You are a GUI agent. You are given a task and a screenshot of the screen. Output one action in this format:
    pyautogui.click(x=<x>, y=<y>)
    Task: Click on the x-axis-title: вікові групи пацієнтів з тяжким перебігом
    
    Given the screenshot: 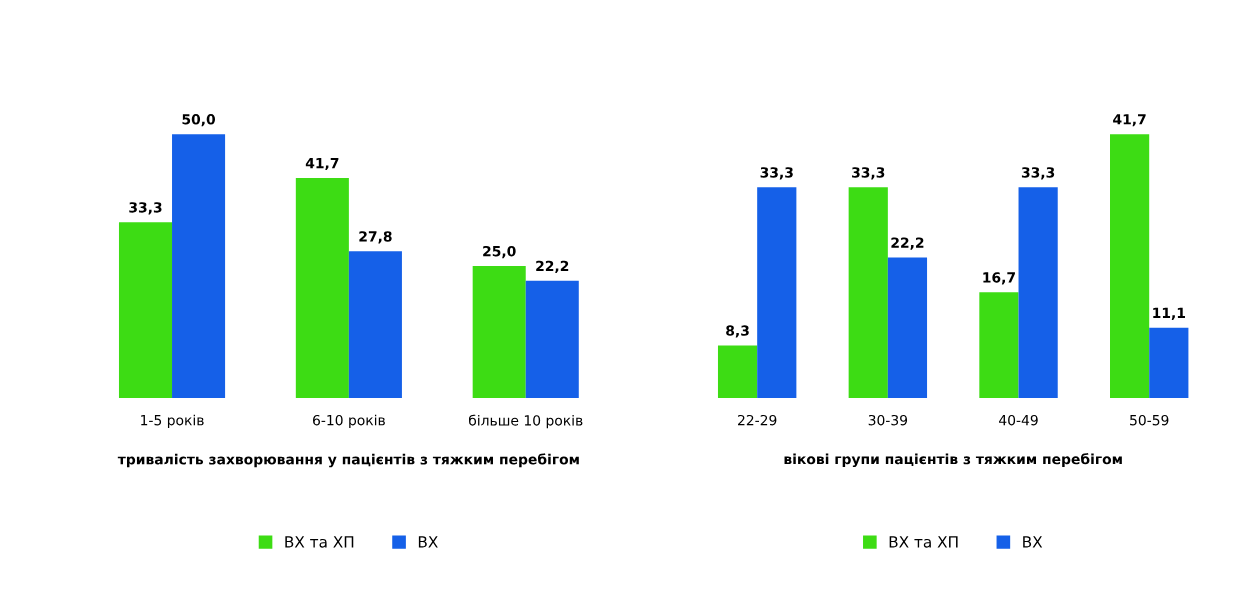 What is the action you would take?
    pyautogui.click(x=953, y=460)
    